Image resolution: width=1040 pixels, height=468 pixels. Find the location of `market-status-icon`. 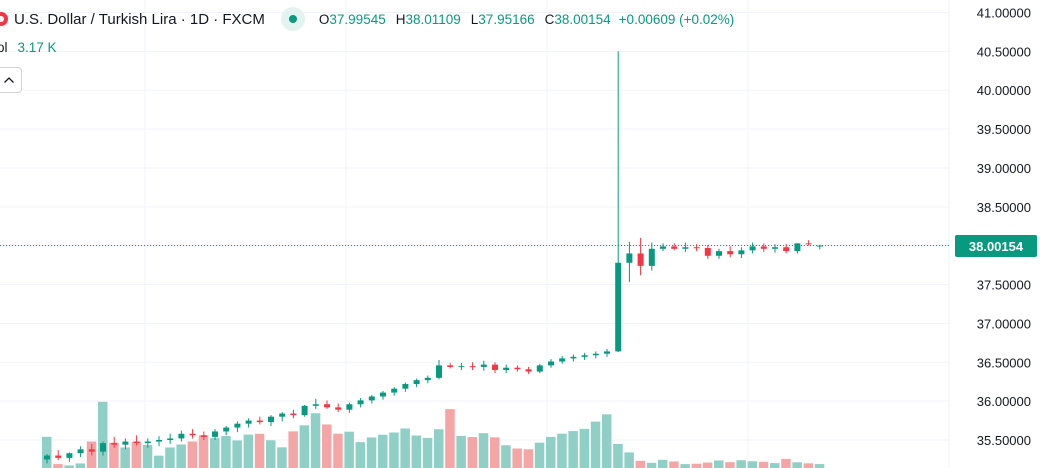

market-status-icon is located at coordinates (292, 19).